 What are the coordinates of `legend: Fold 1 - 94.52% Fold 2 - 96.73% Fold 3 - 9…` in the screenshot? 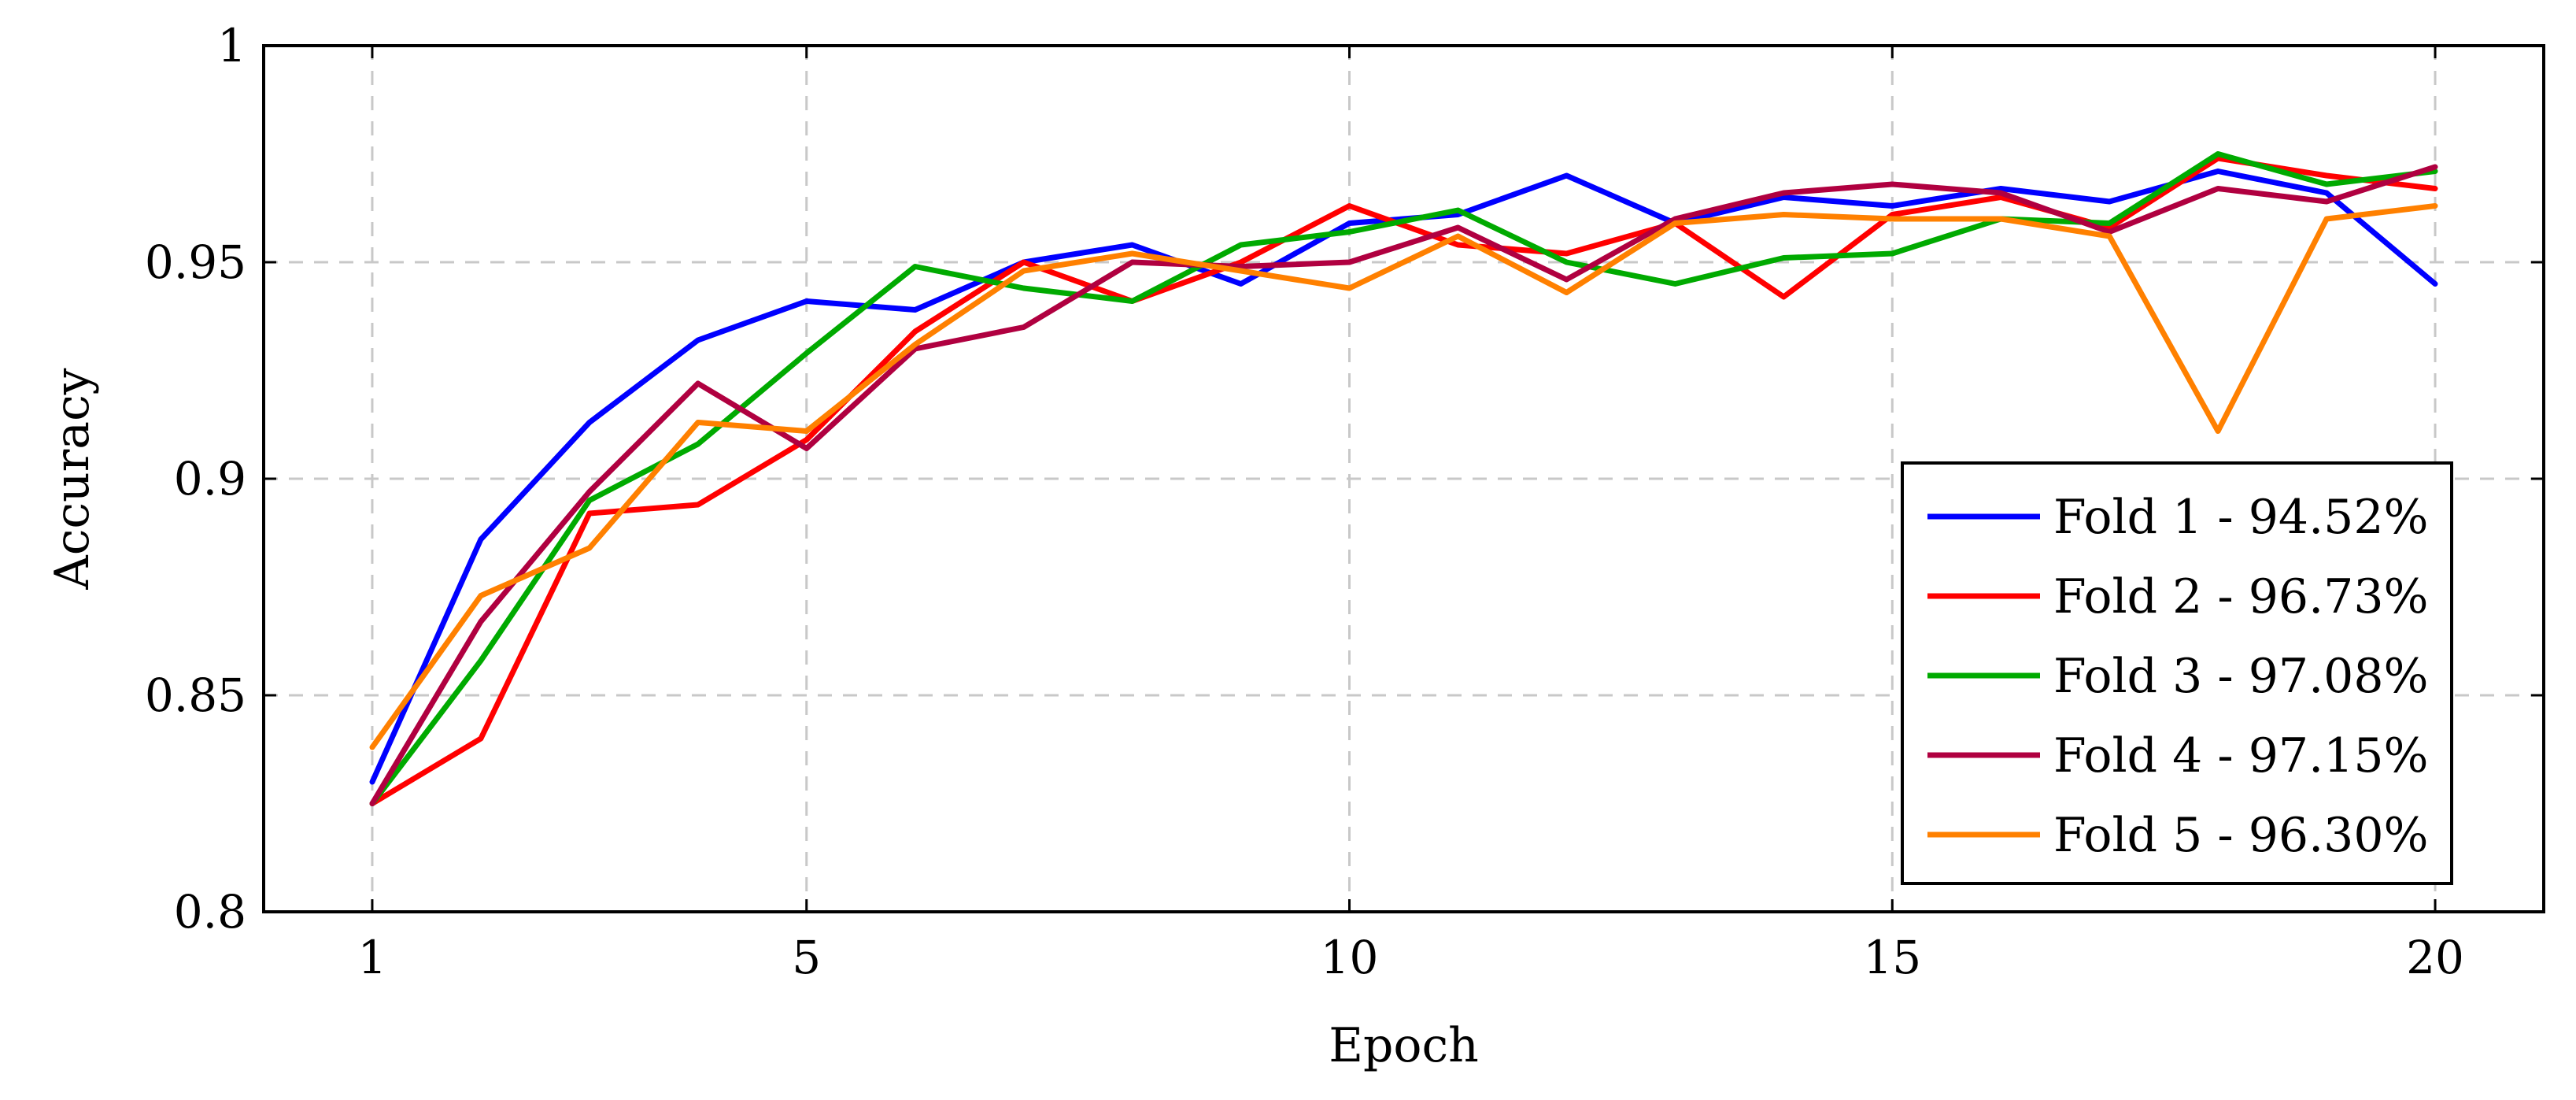 It's located at (2177, 673).